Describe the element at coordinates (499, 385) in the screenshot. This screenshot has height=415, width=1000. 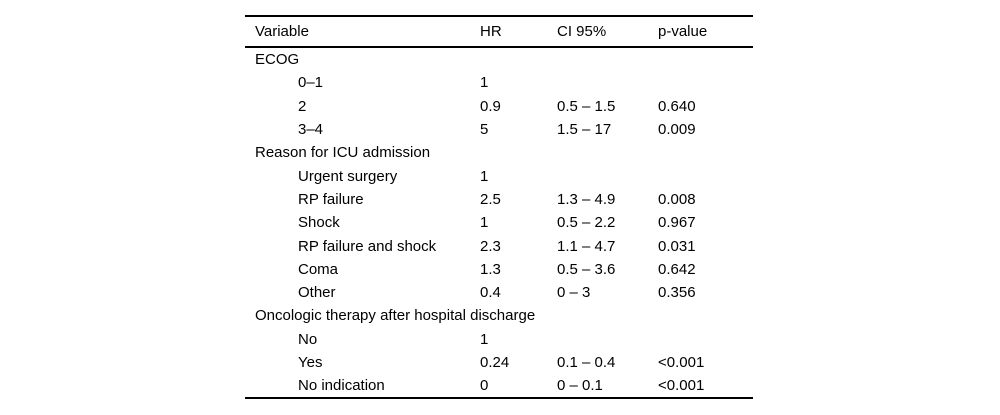
I see `table-row: No indication 0 0 – 0.1 <0.001` at that location.